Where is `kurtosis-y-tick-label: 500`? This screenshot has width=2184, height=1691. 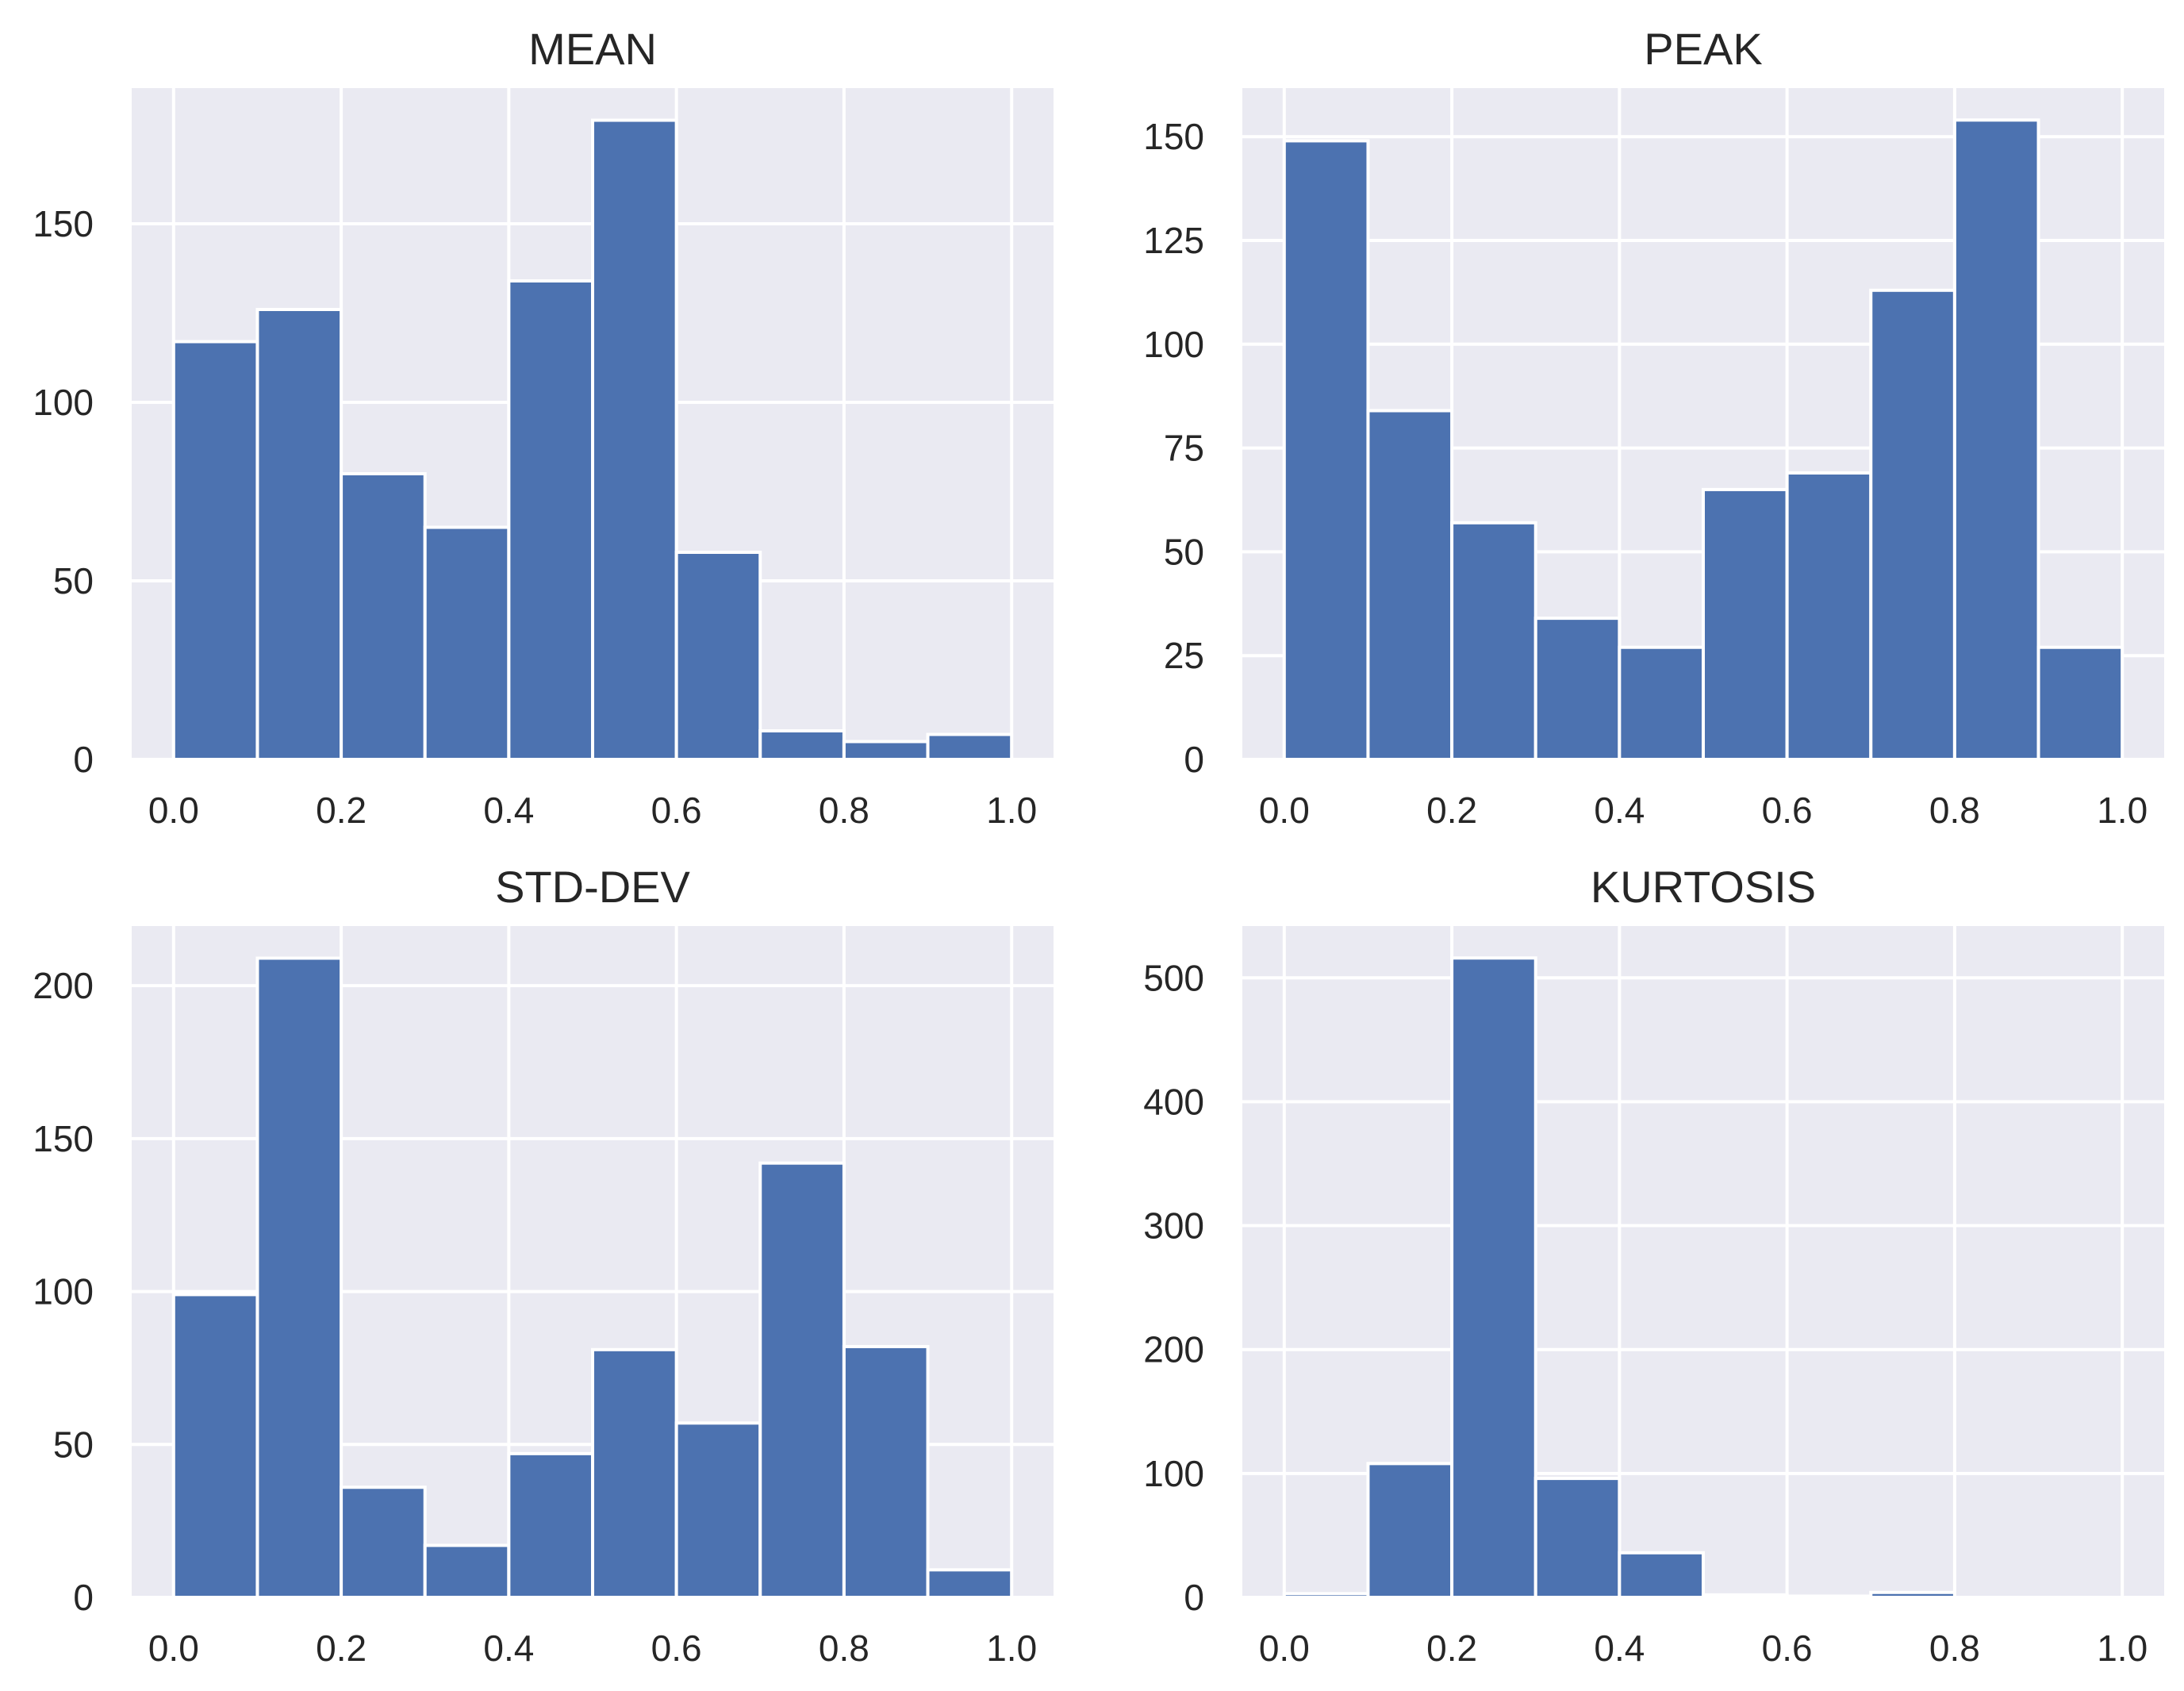 kurtosis-y-tick-label: 500 is located at coordinates (1173, 977).